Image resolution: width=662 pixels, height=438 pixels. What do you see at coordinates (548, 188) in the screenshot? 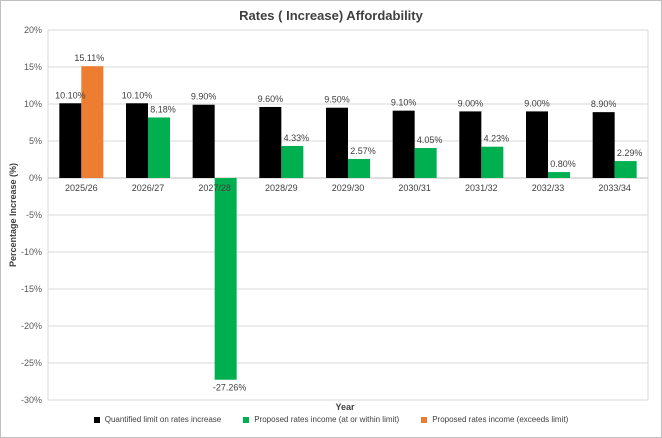
I see `category-label: 2032/33` at bounding box center [548, 188].